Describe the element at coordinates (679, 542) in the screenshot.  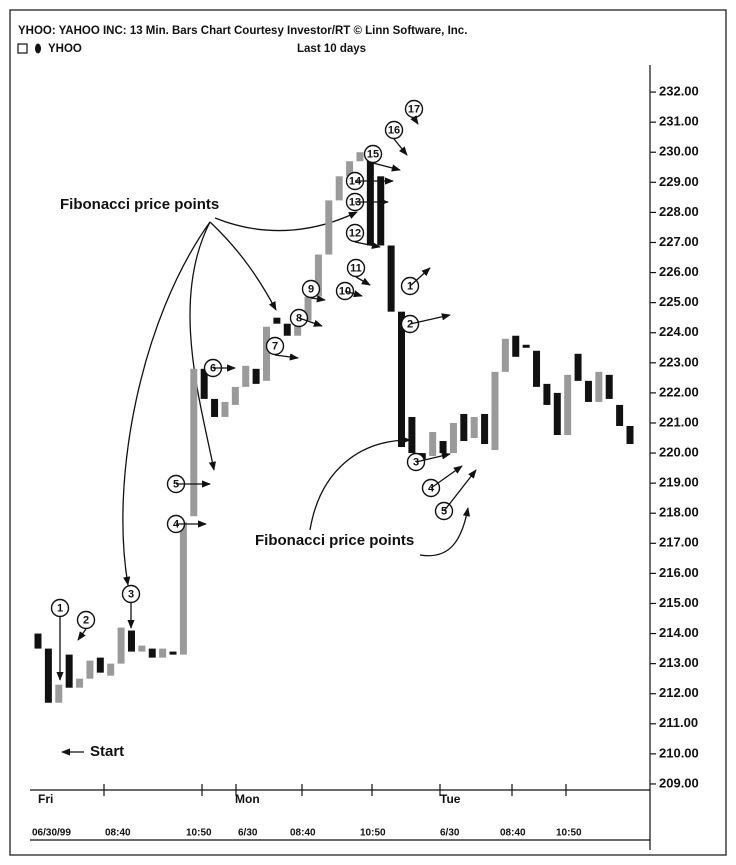
I see `y-tick-label: 217.00` at that location.